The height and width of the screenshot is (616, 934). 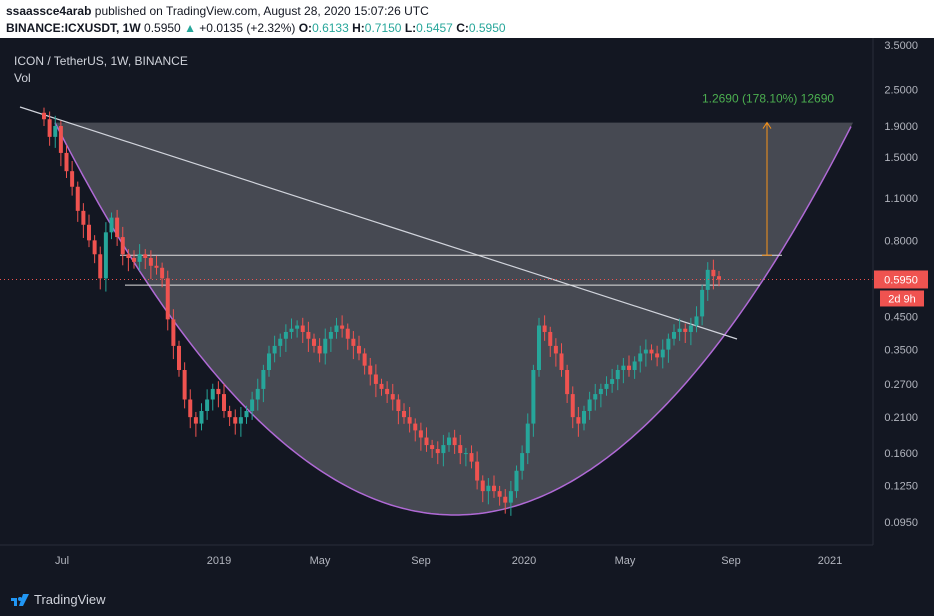 What do you see at coordinates (70, 599) in the screenshot?
I see `brand-name: TradingView` at bounding box center [70, 599].